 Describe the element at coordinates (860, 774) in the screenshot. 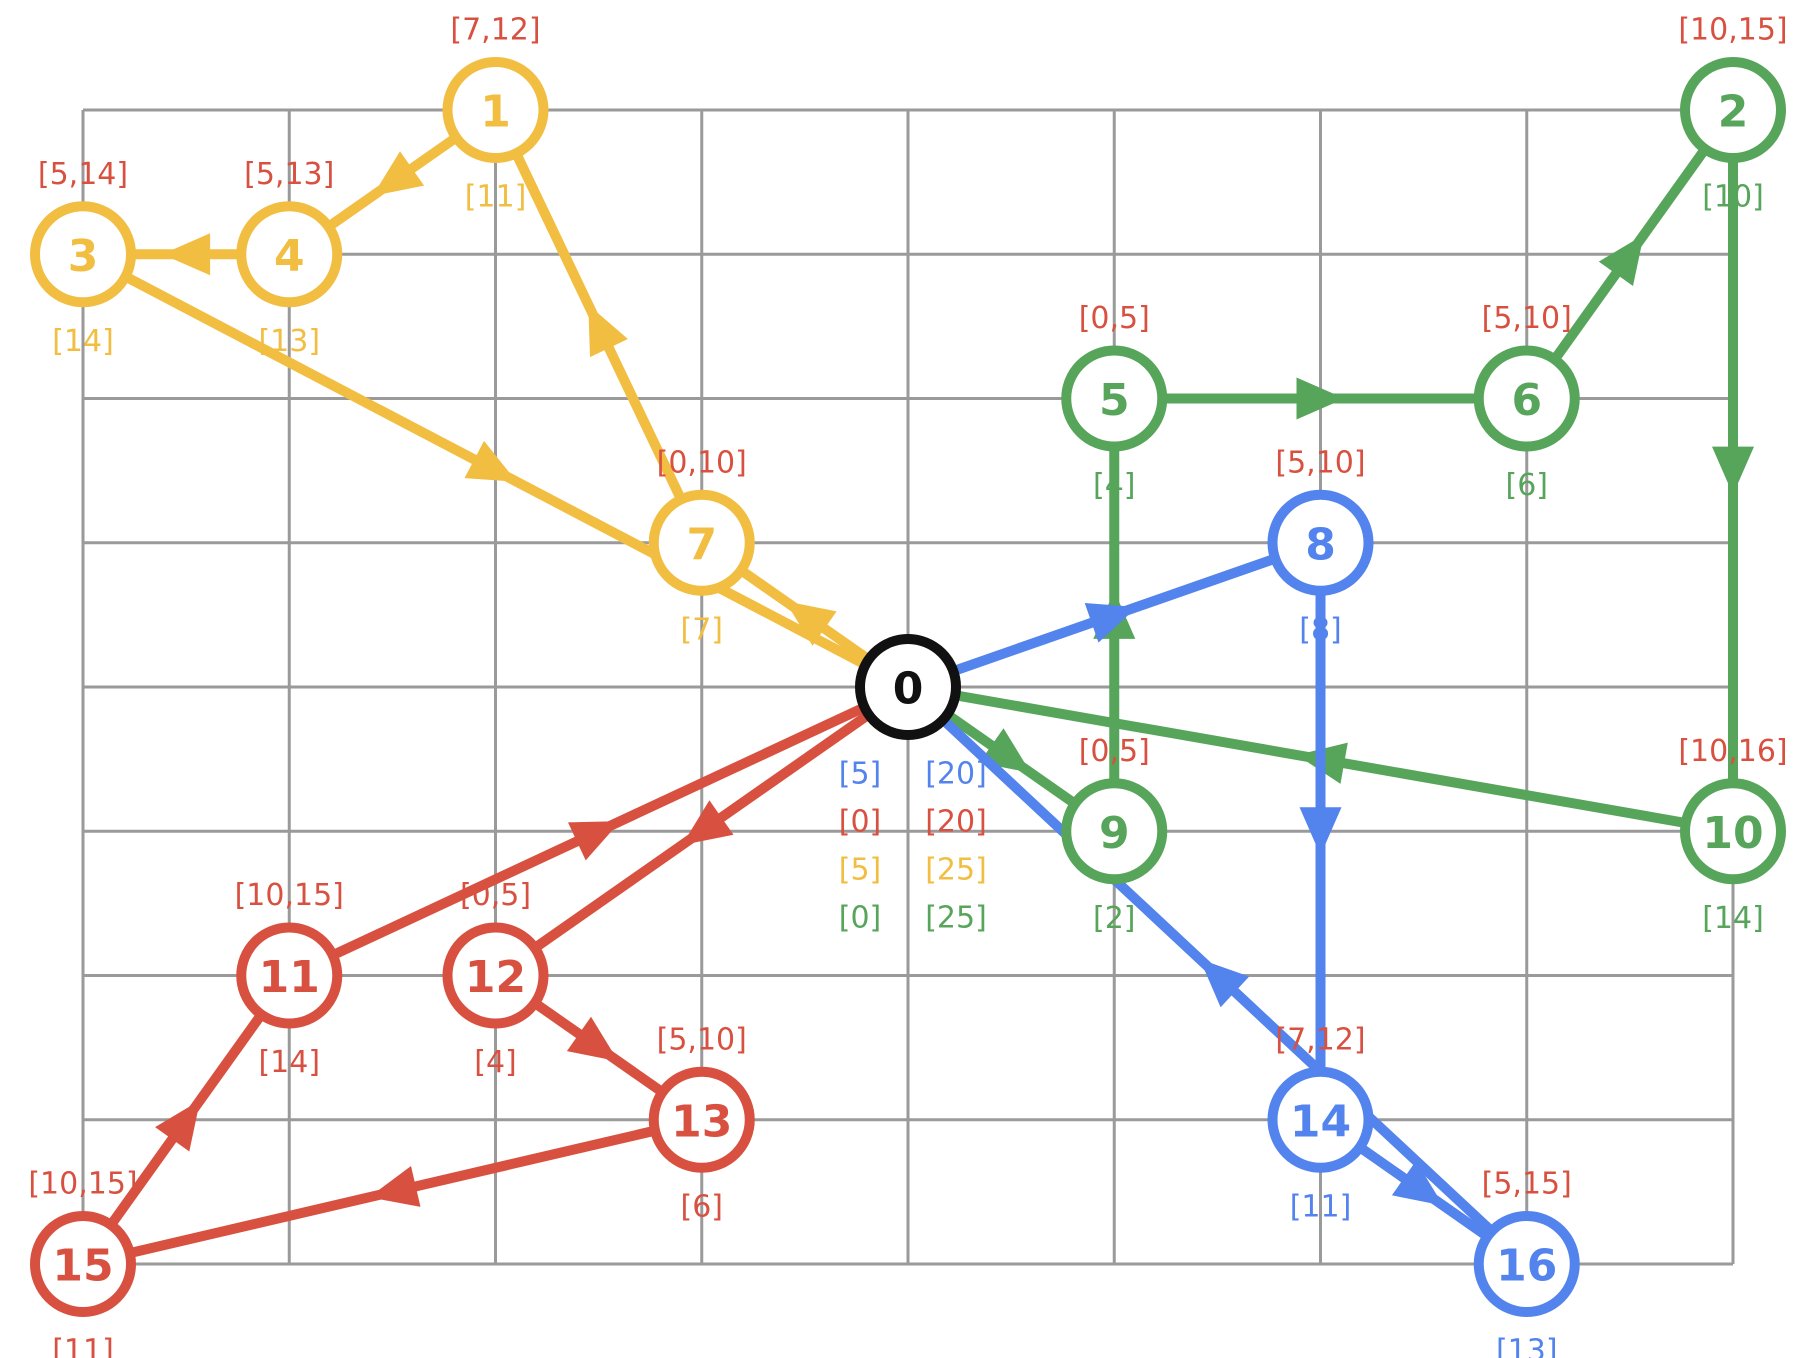

I see `depot-start-time-label: [5]` at that location.